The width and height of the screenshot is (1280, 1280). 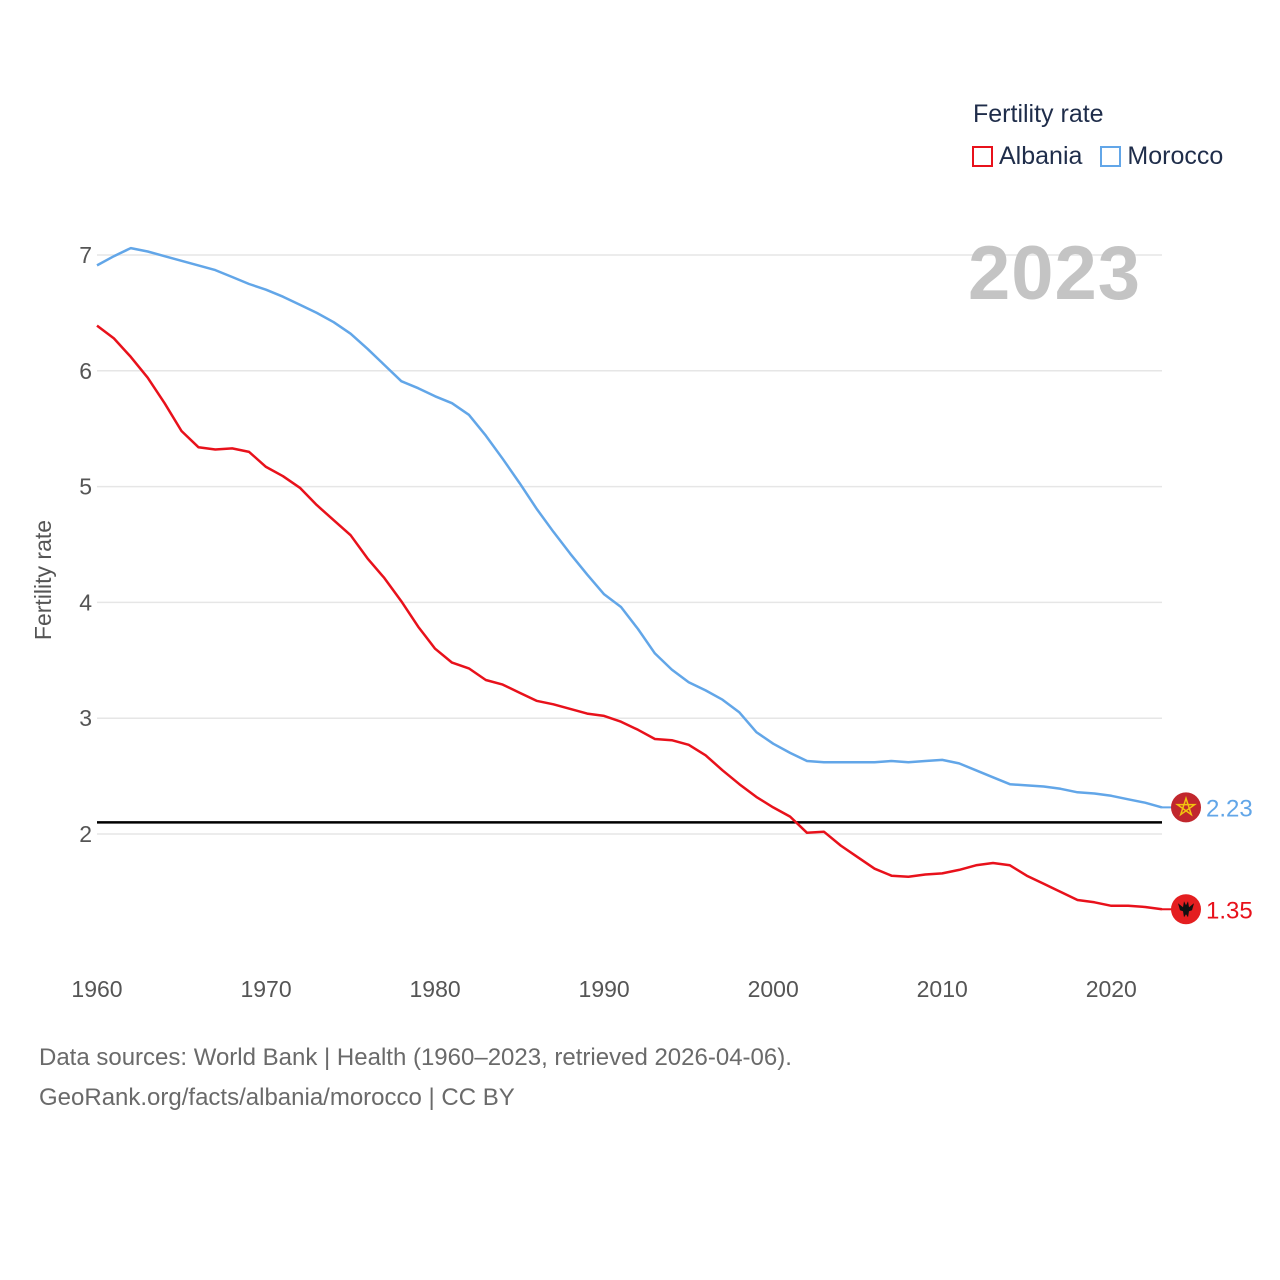 I want to click on morocco-flag-icon, so click(x=1186, y=807).